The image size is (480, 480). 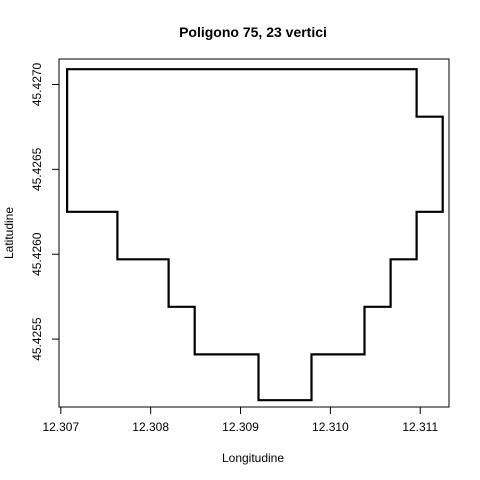 I want to click on y-tick-label: 45.4255, so click(x=37, y=339).